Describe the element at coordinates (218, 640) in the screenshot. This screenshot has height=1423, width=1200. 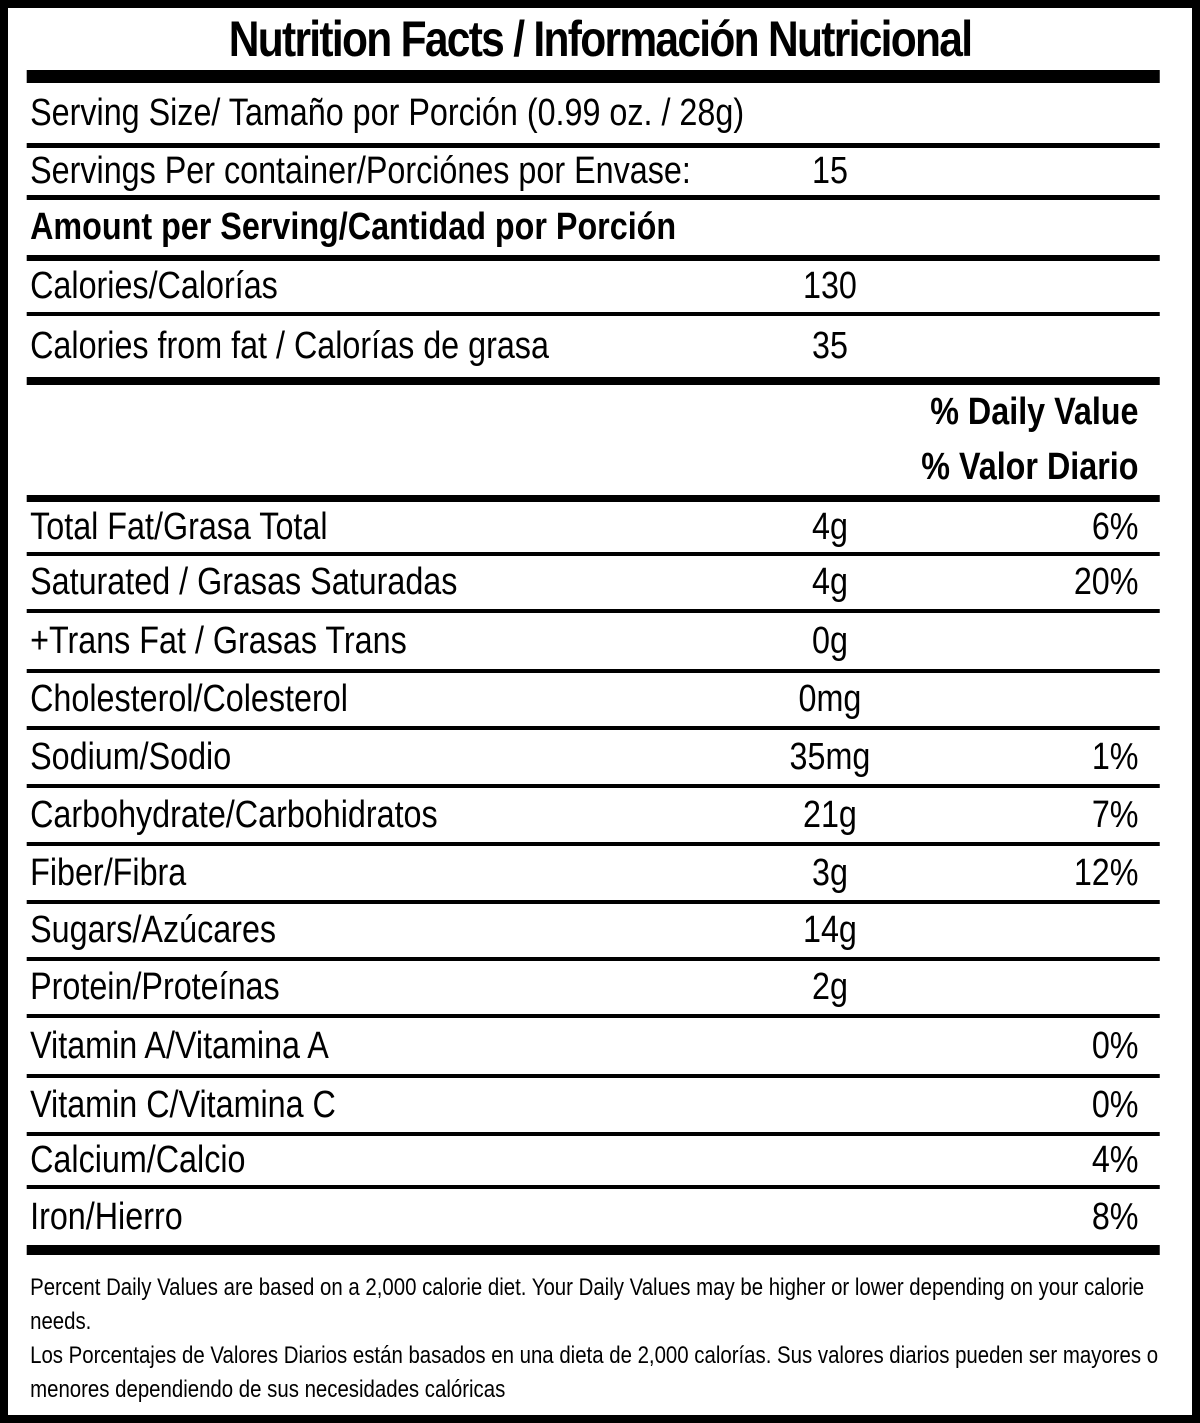
I see `row-label: +Trans Fat / Grasas Trans` at that location.